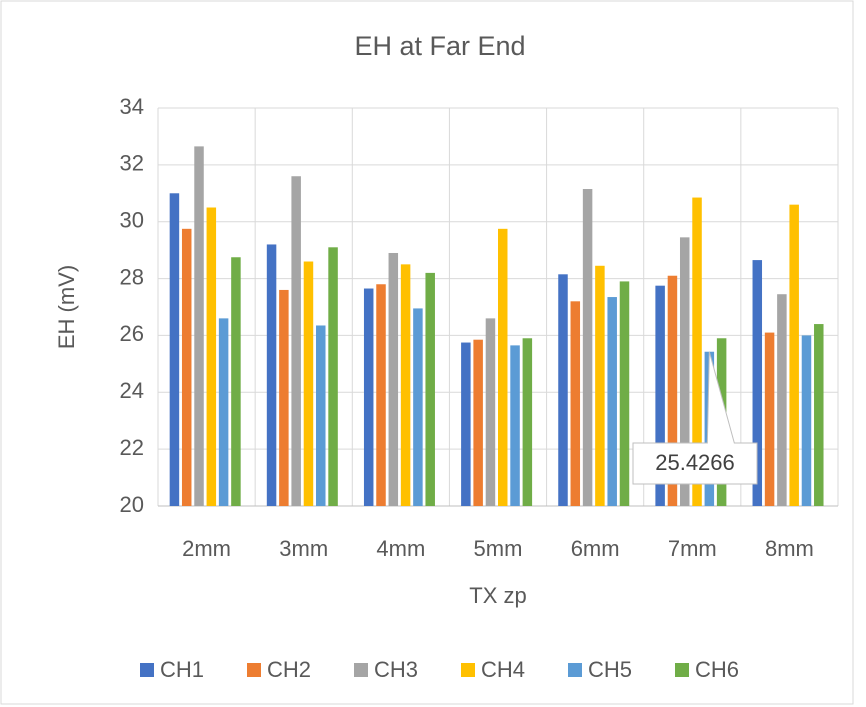  What do you see at coordinates (717, 669) in the screenshot?
I see `legend-label: CH6` at bounding box center [717, 669].